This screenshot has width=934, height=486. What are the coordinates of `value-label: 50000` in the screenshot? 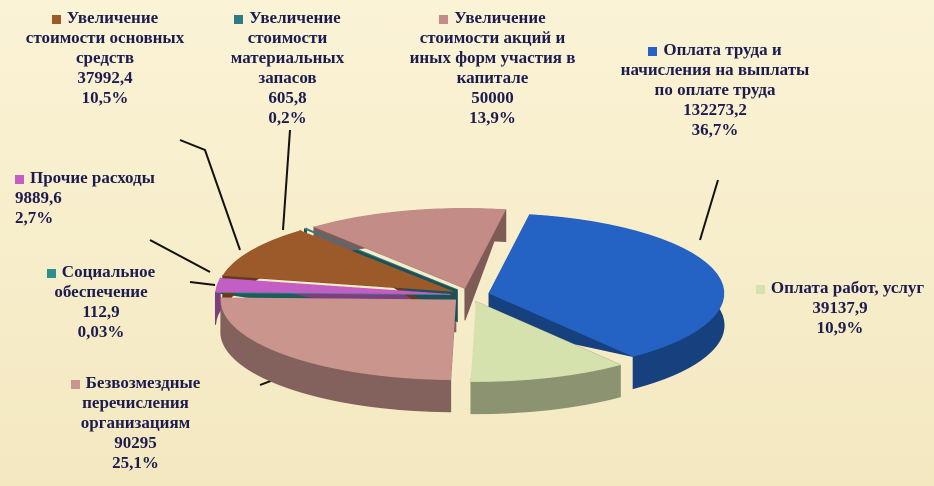 It's located at (492, 98).